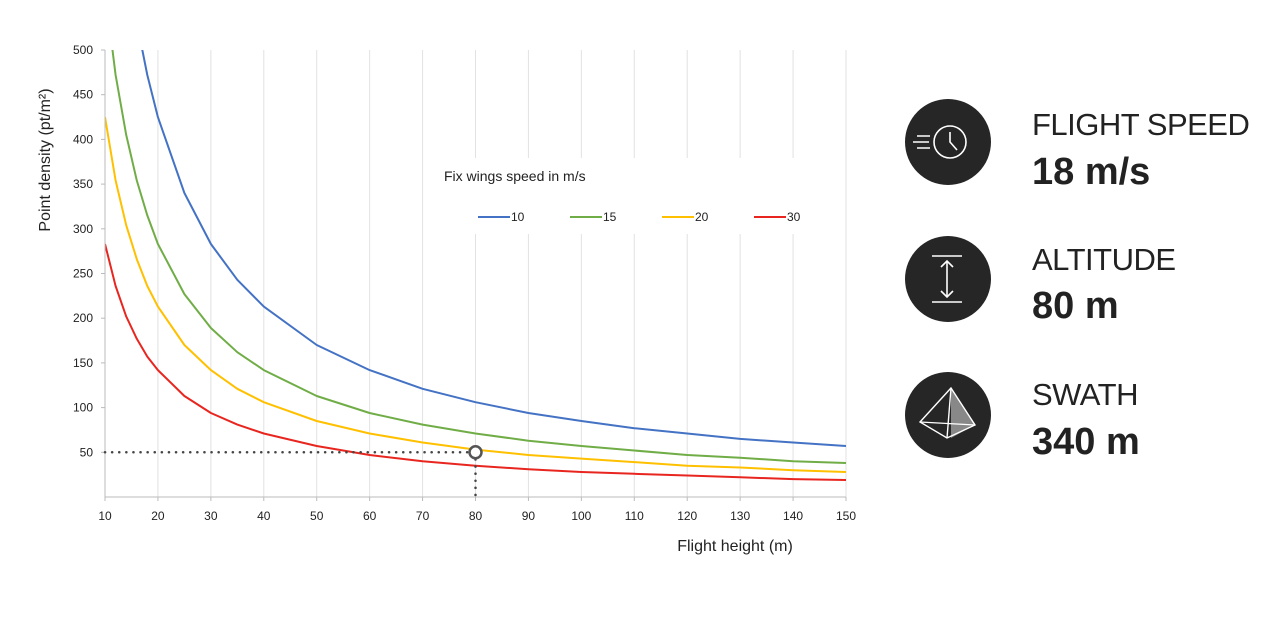 The height and width of the screenshot is (618, 1286). I want to click on x-tick-label: 130, so click(740, 516).